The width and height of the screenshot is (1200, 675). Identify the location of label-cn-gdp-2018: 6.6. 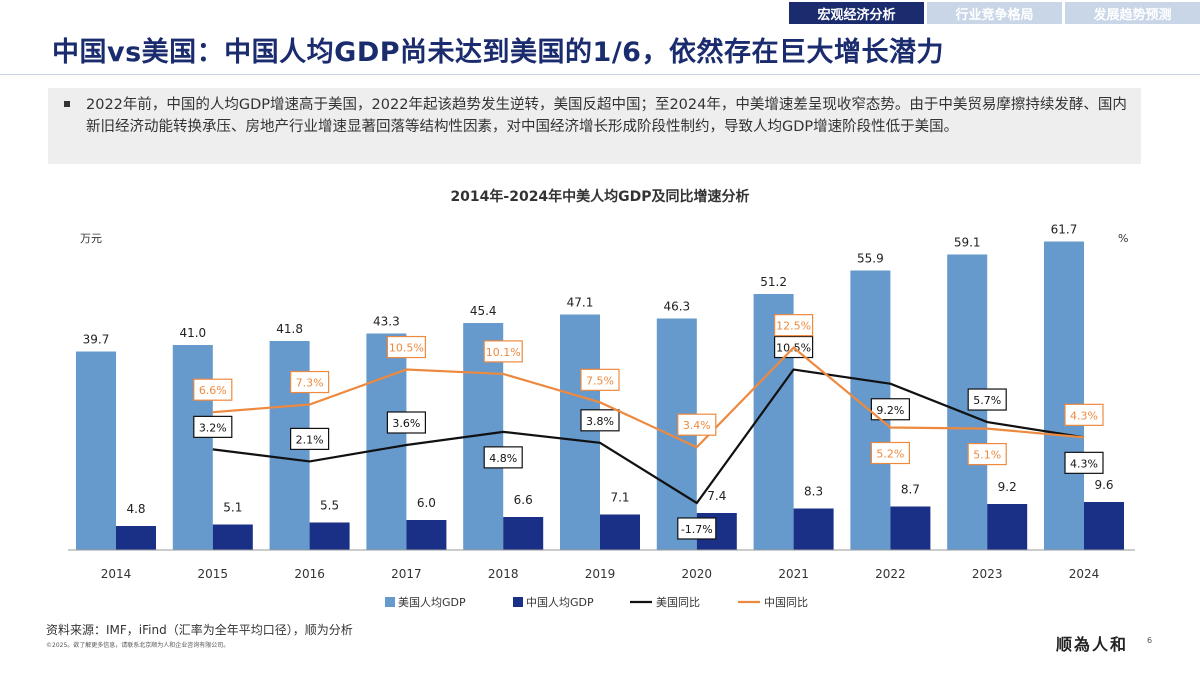
(523, 500).